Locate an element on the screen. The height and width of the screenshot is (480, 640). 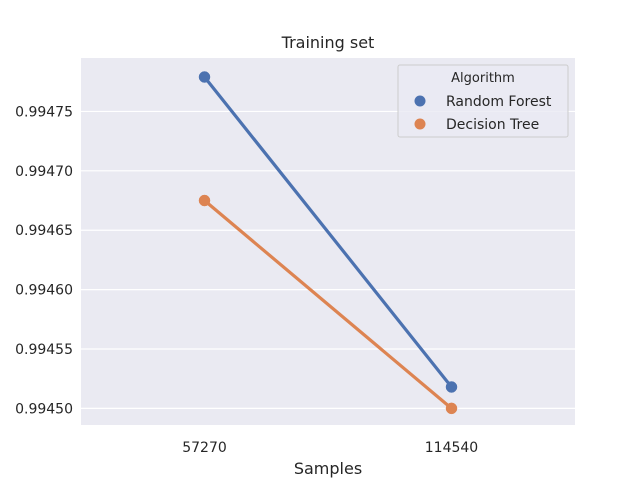
y-tick-label: 0.99455 is located at coordinates (44, 350).